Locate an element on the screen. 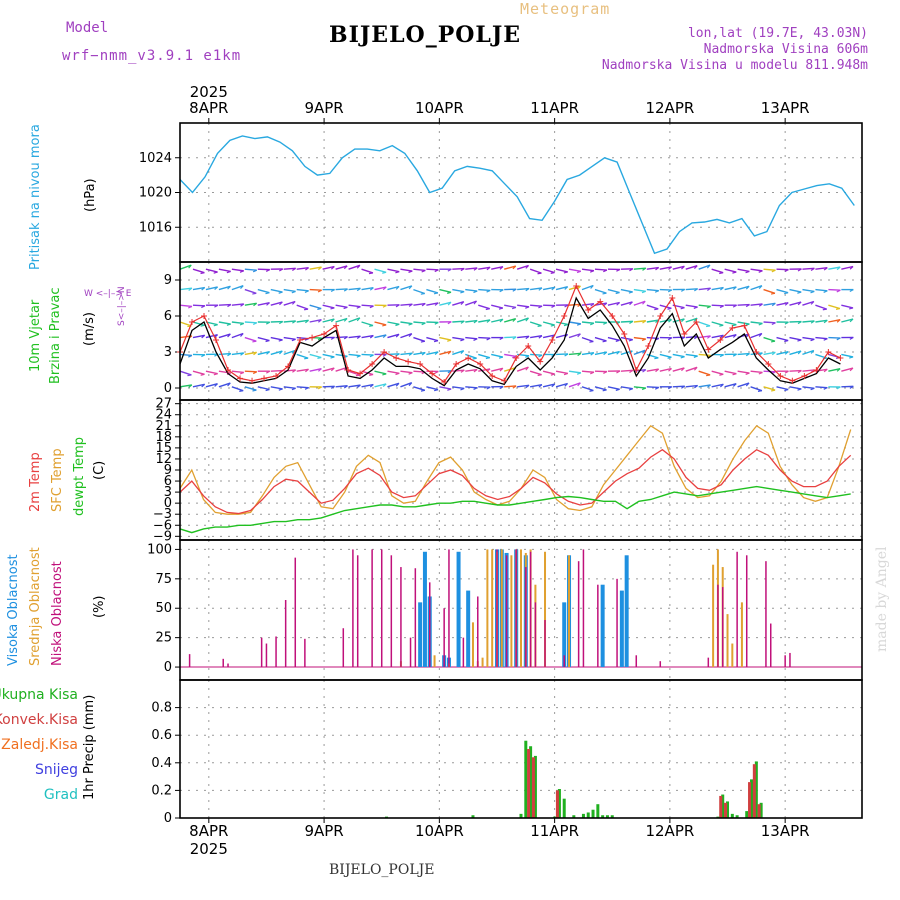 The height and width of the screenshot is (900, 900). temp-tick-label: 0 is located at coordinates (168, 503).